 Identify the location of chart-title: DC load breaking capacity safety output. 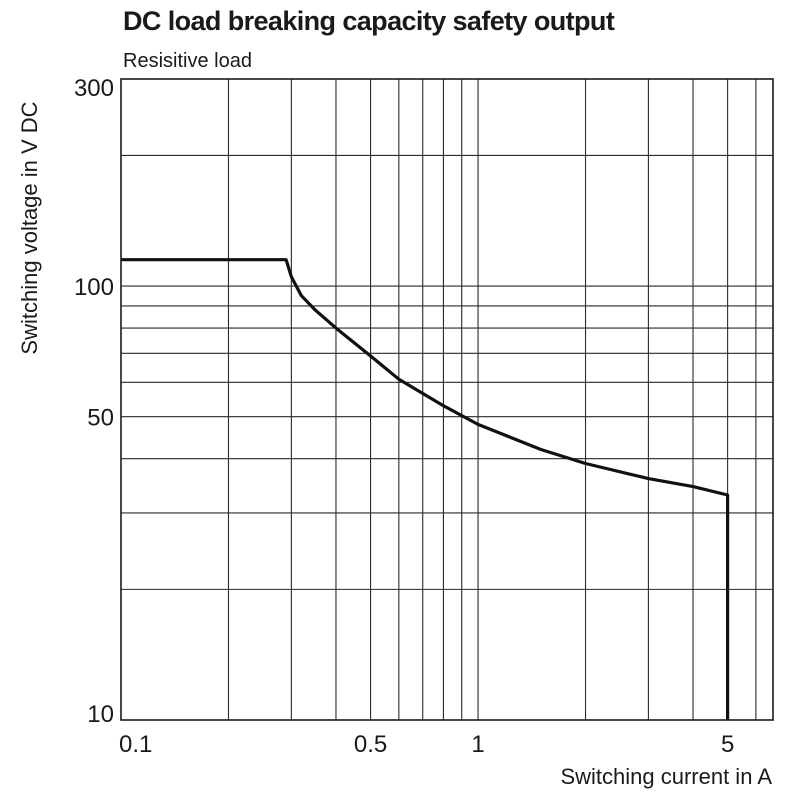
(369, 21).